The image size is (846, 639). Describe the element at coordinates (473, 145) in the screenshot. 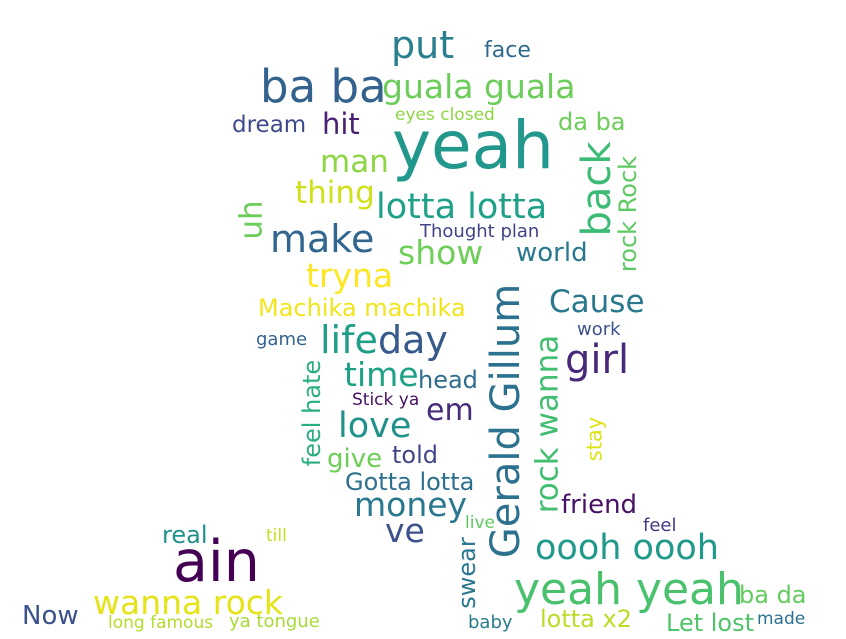

I see `word-yeah: yeah` at that location.